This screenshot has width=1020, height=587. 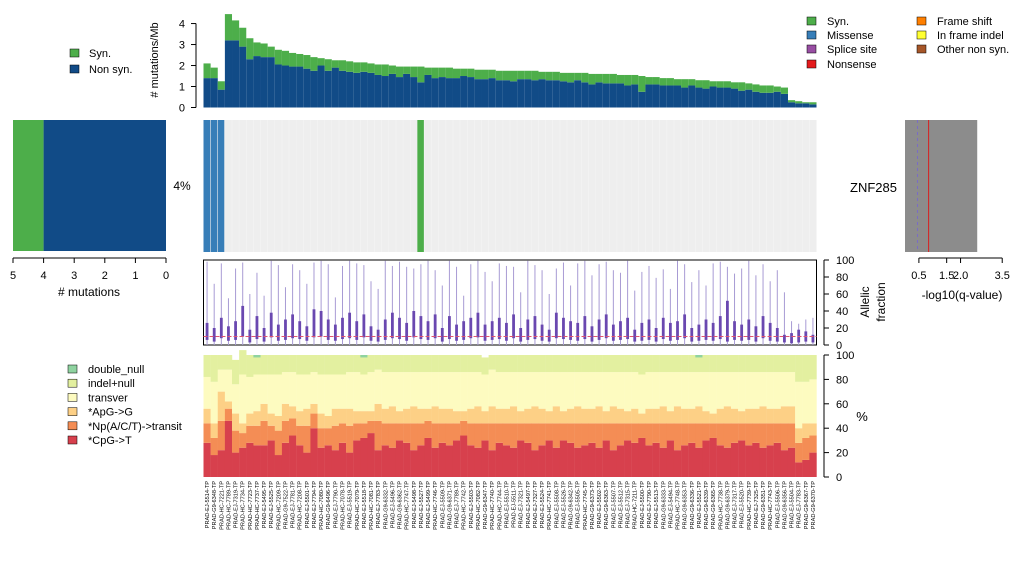 I want to click on mutation-rate-barplot: 0 1 2 3 4 # mutations/Mb, so click(x=483, y=64).